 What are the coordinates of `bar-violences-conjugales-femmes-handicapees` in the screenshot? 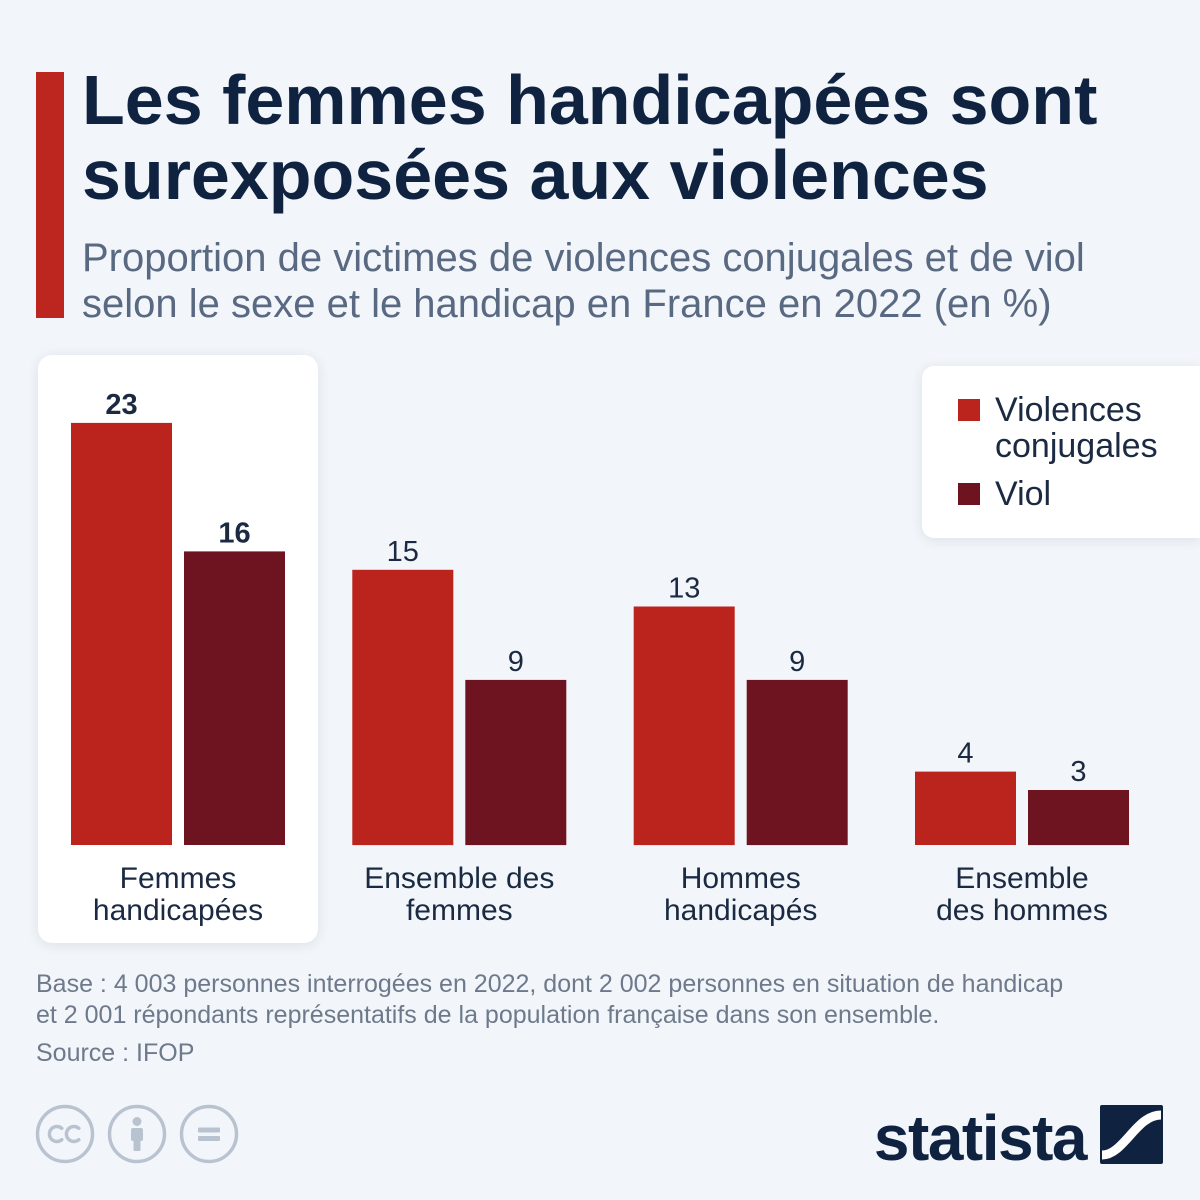 It's located at (121, 633).